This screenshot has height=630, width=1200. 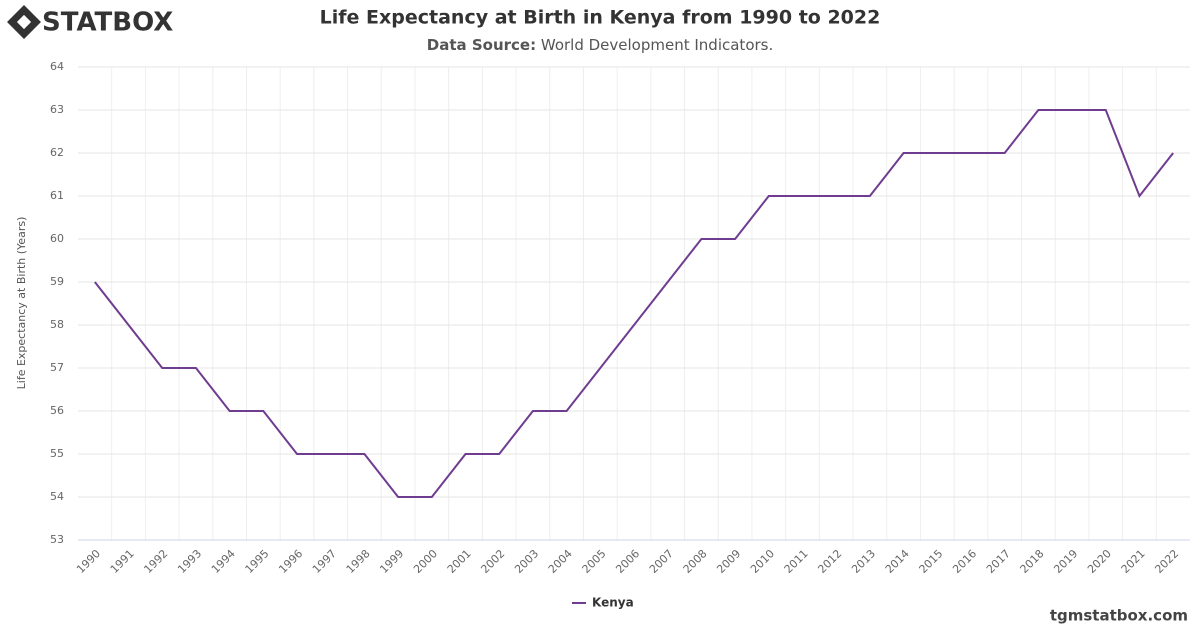 I want to click on y-tick-label: 56, so click(x=57, y=410).